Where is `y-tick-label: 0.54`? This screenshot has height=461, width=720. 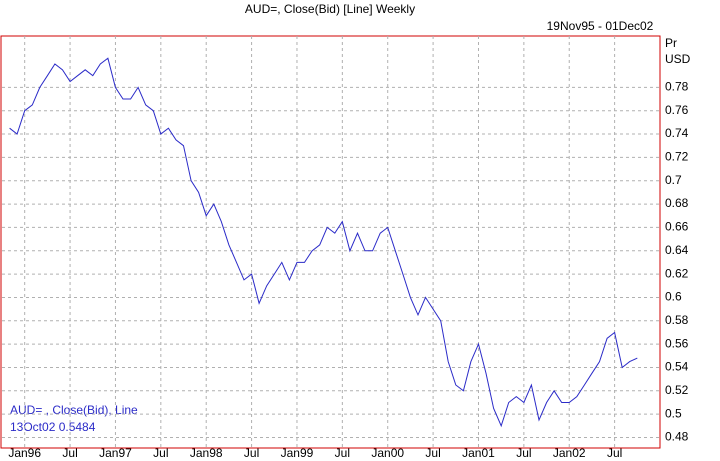
y-tick-label: 0.54 is located at coordinates (677, 367).